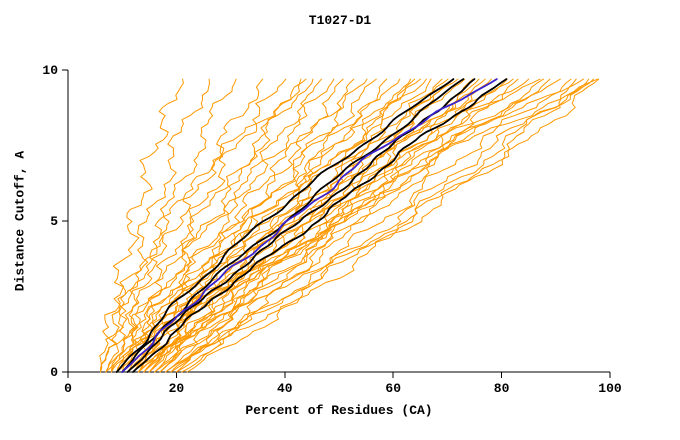 Image resolution: width=680 pixels, height=440 pixels. I want to click on chart-title: T1027-D1, so click(340, 20).